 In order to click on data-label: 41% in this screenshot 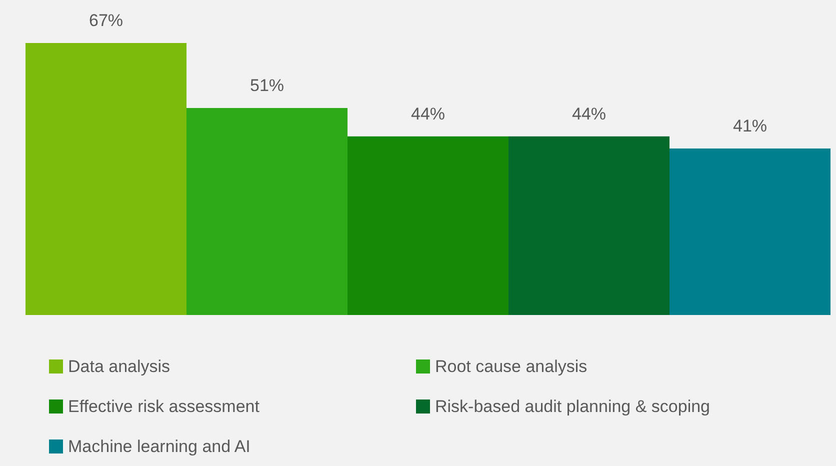, I will do `click(750, 126)`.